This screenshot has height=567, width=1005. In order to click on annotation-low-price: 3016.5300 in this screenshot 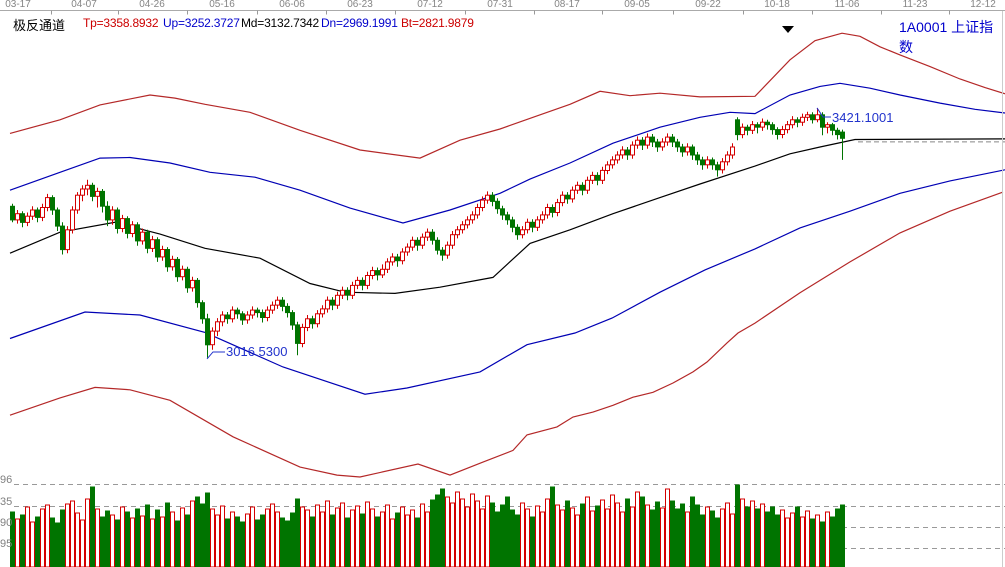, I will do `click(257, 351)`.